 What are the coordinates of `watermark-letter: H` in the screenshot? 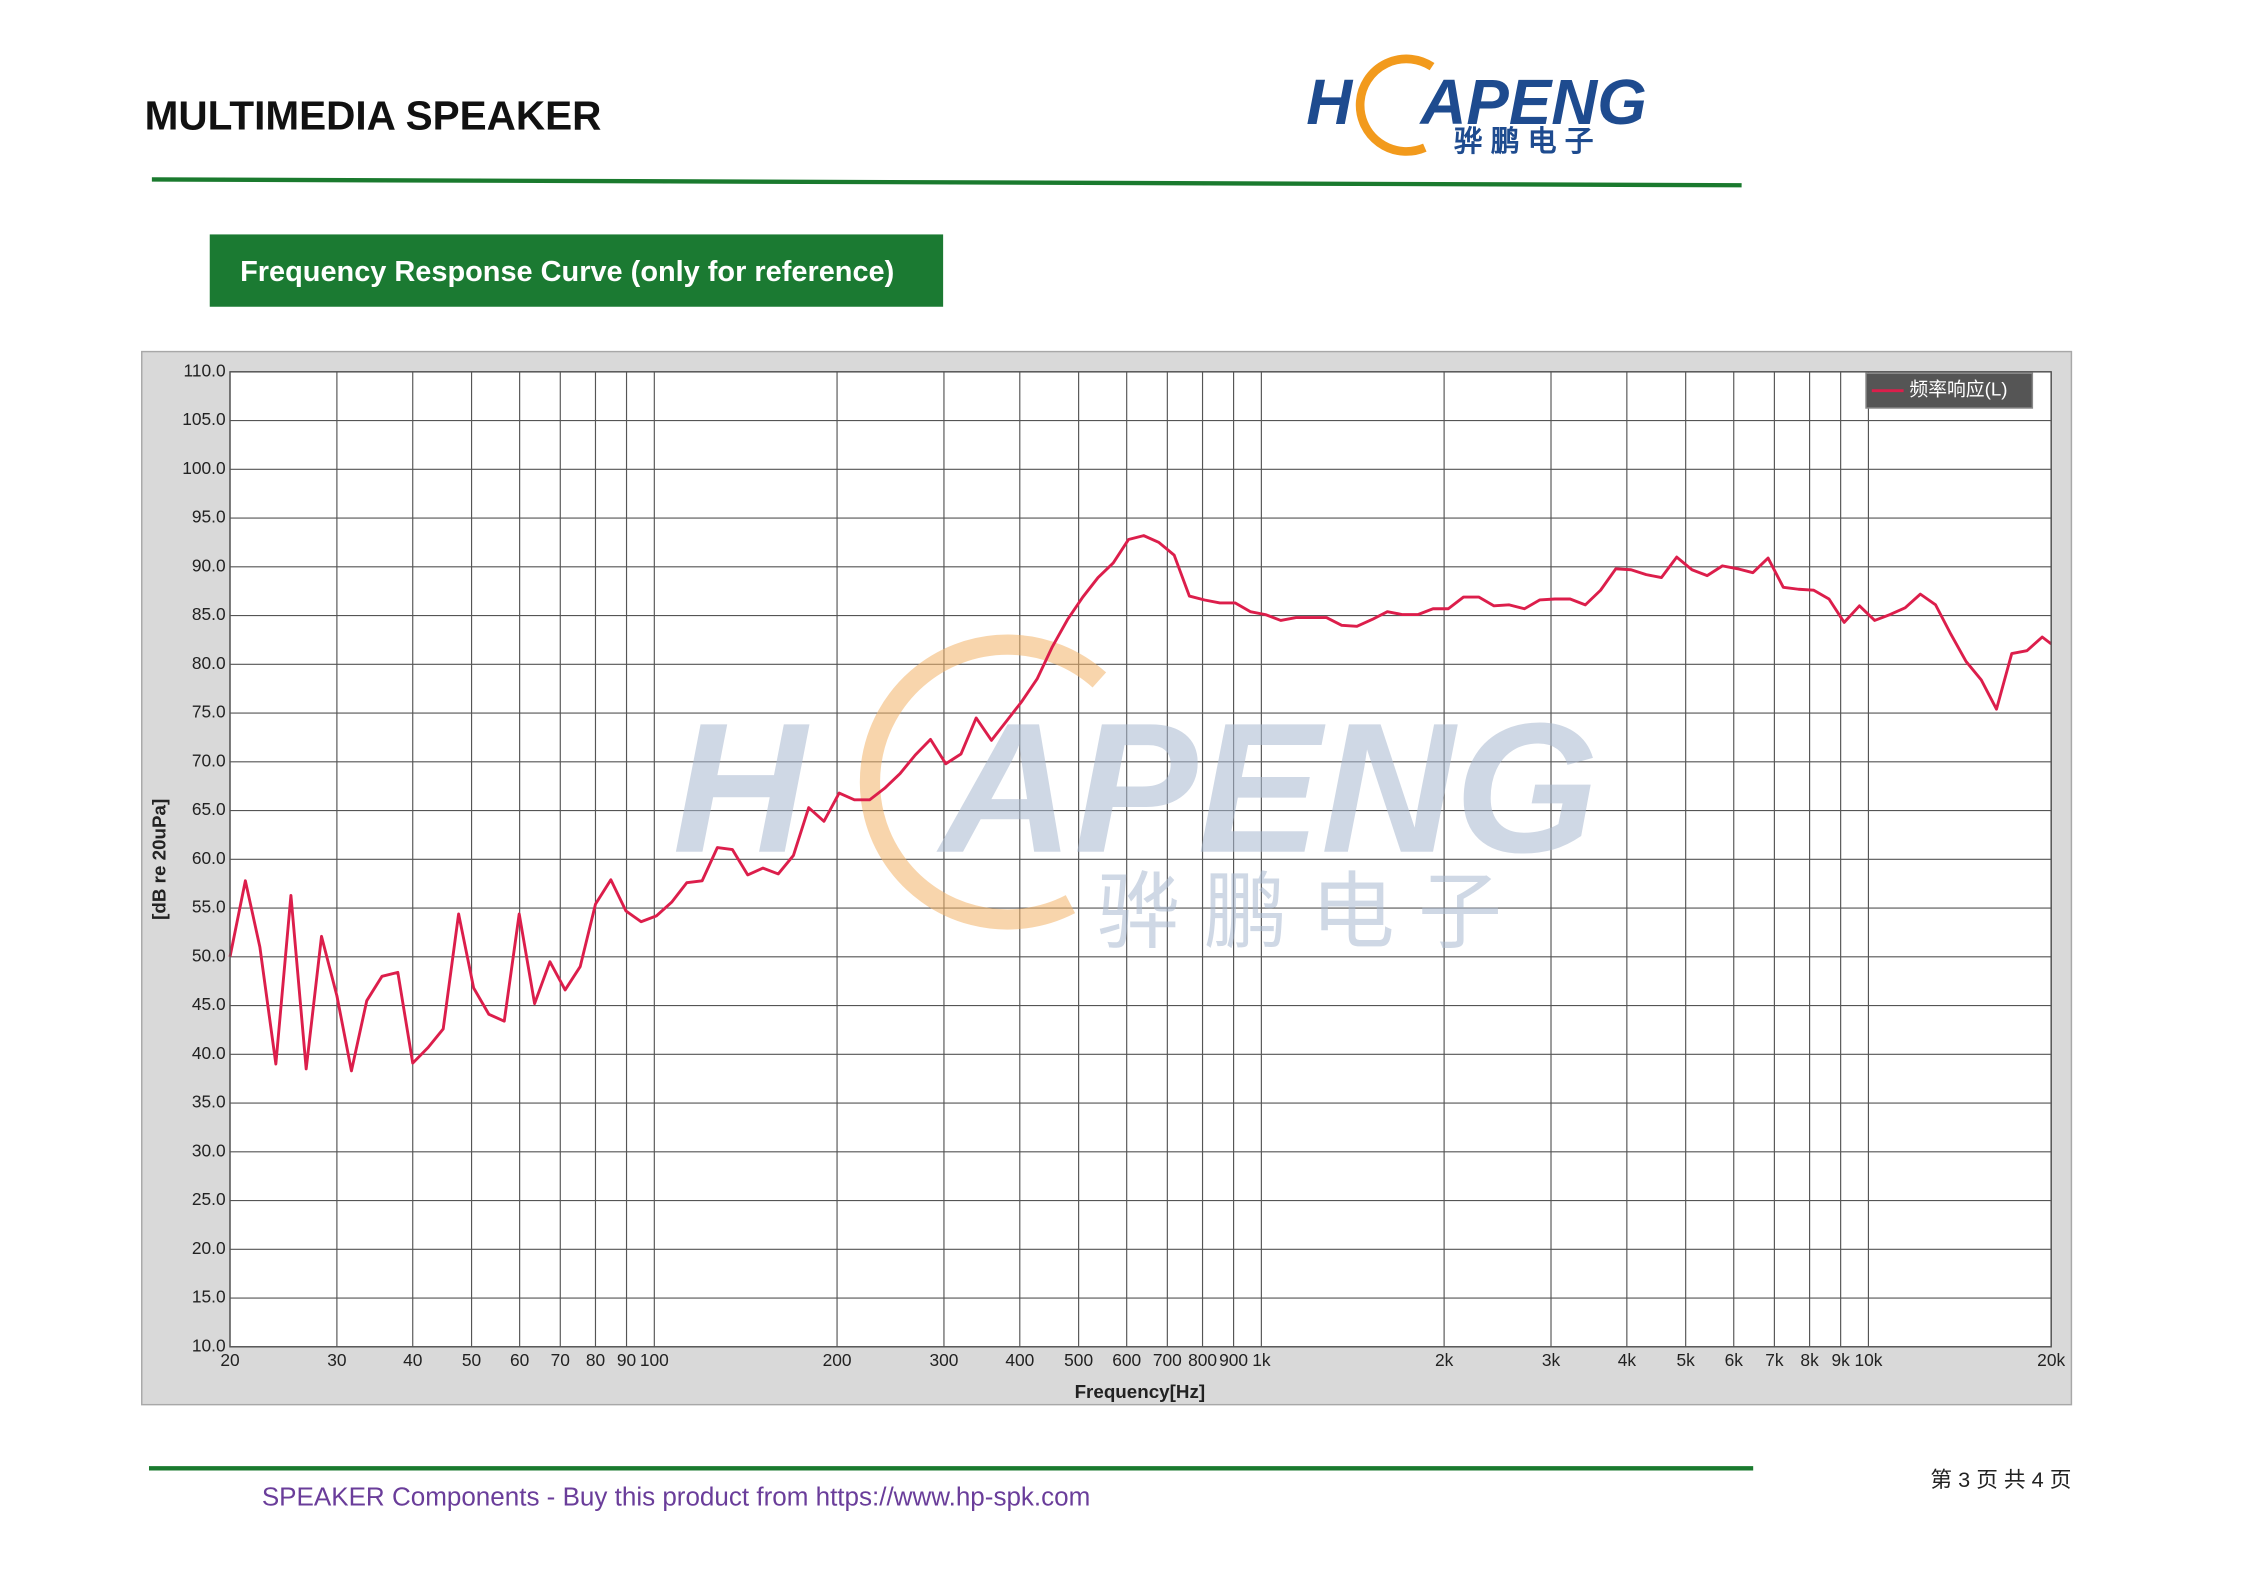 It's located at (741, 788).